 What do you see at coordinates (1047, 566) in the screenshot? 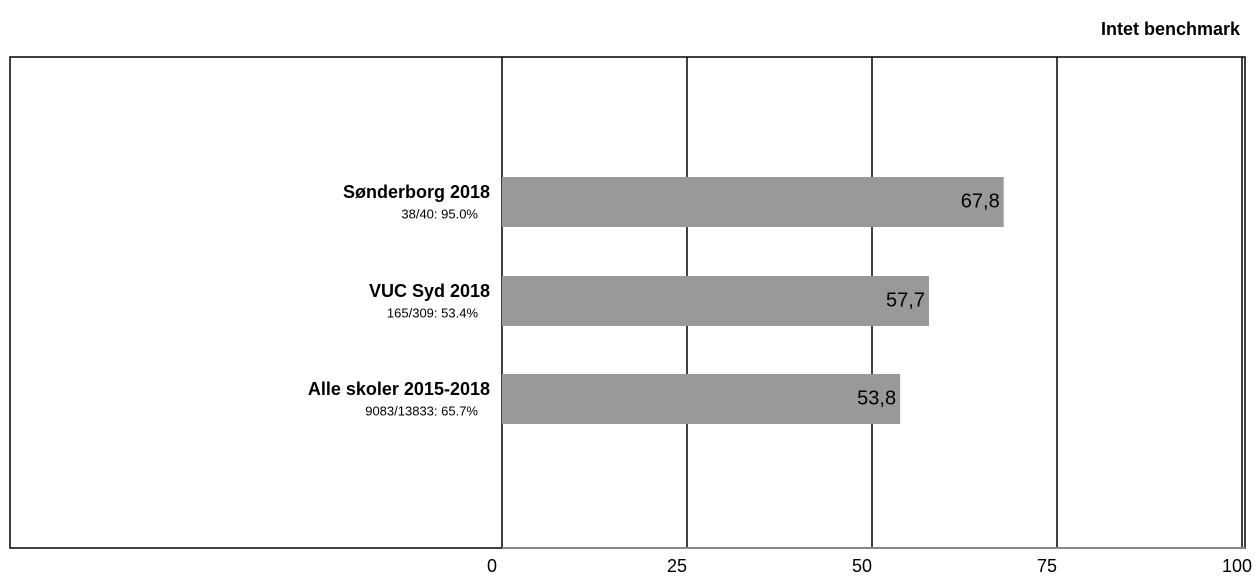
I see `x-tick-label: 75` at bounding box center [1047, 566].